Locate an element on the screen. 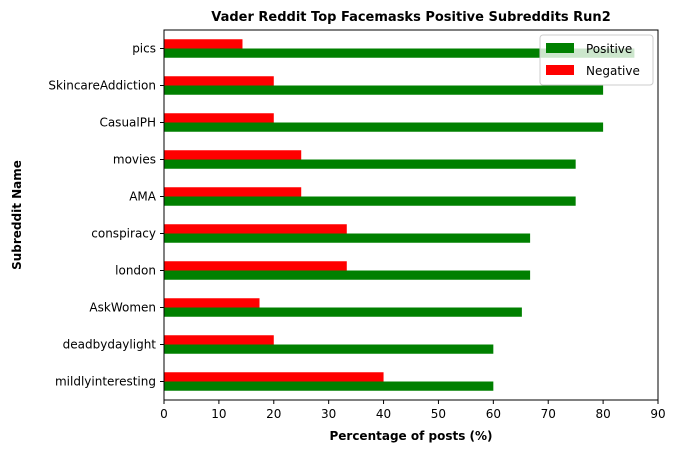  y-tick-label: pics is located at coordinates (144, 49).